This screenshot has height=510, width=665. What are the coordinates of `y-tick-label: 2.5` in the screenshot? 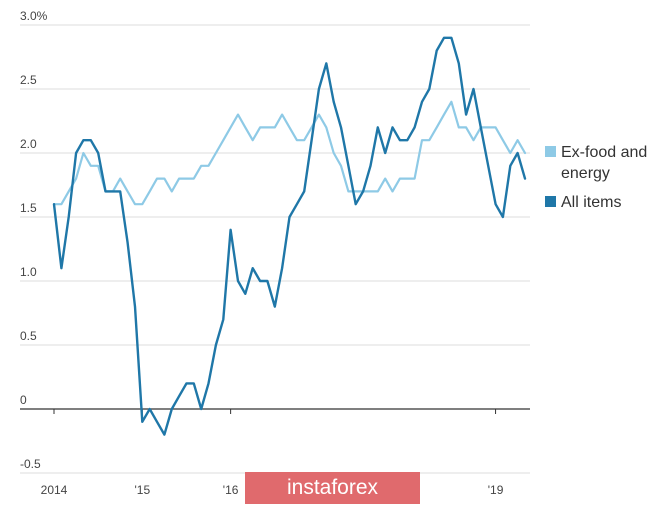 It's located at (28, 80).